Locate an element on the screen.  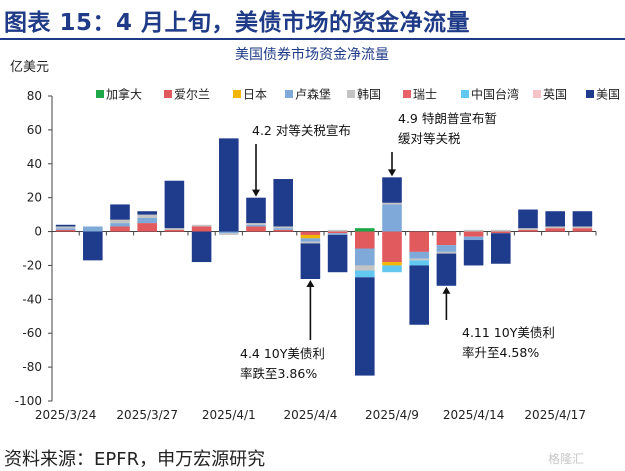
annotation-text-1-0: 4.9 特朗普宣布暂 is located at coordinates (447, 118).